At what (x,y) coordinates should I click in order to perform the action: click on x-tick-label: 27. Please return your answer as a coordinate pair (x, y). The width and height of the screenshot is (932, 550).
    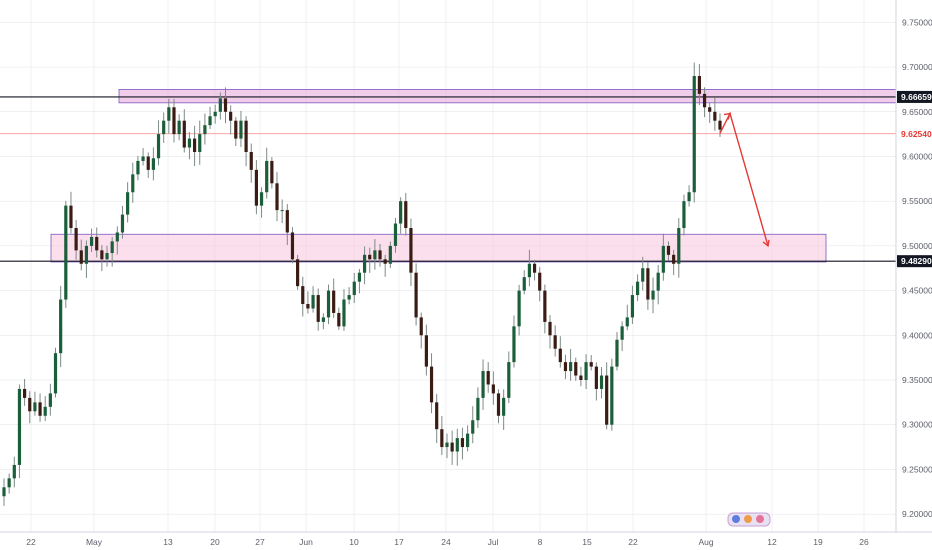
    Looking at the image, I should click on (260, 542).